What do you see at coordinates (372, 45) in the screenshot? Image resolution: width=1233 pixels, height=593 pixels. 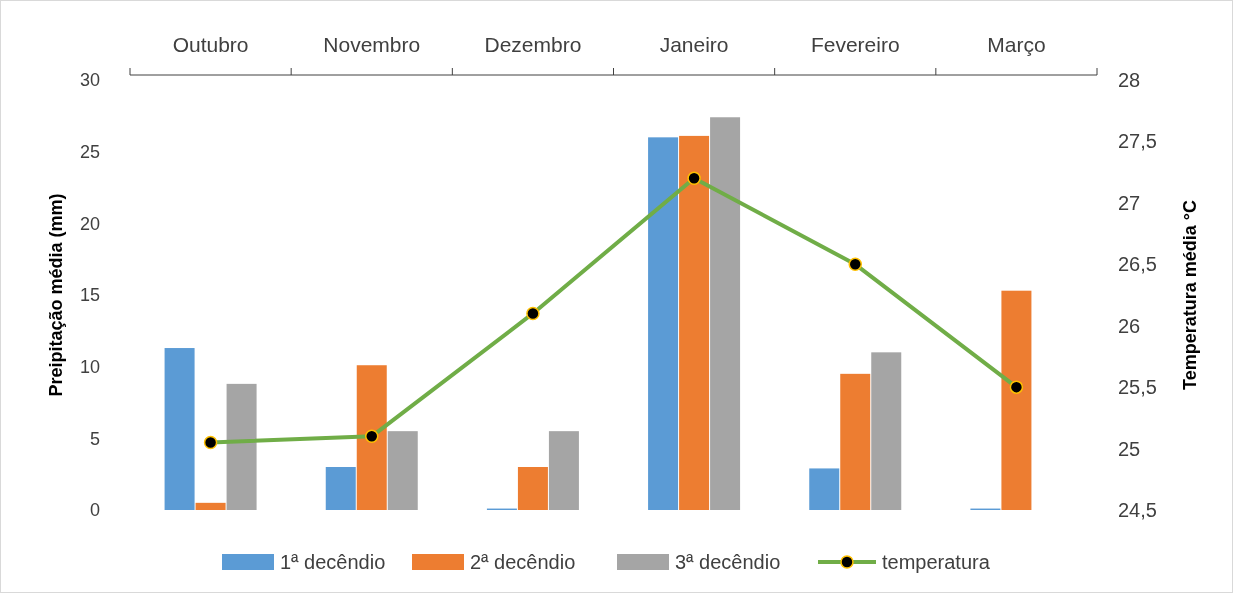 I see `x-tick-label: Novembro` at bounding box center [372, 45].